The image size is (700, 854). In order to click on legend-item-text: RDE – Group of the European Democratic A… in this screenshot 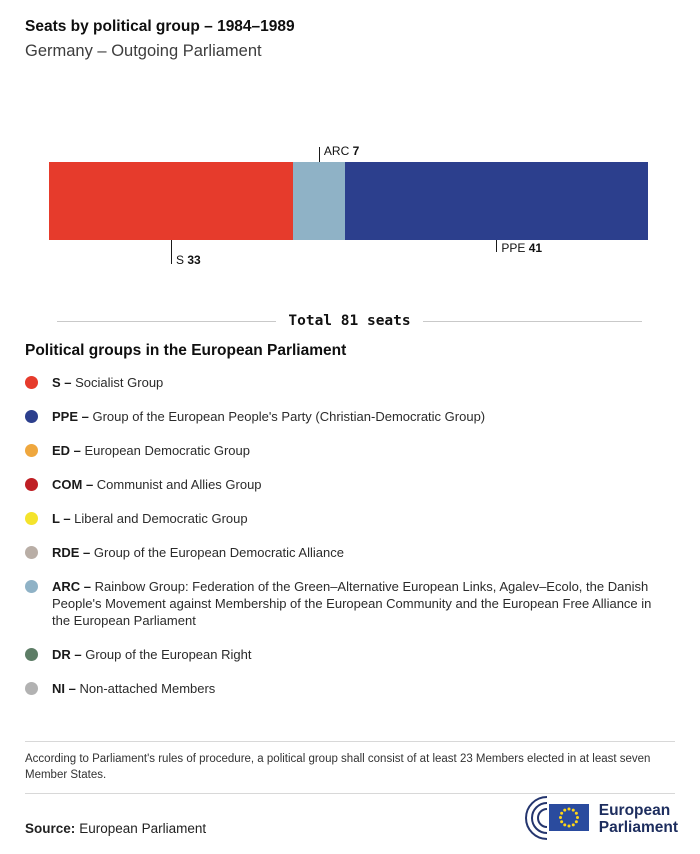, I will do `click(198, 552)`.